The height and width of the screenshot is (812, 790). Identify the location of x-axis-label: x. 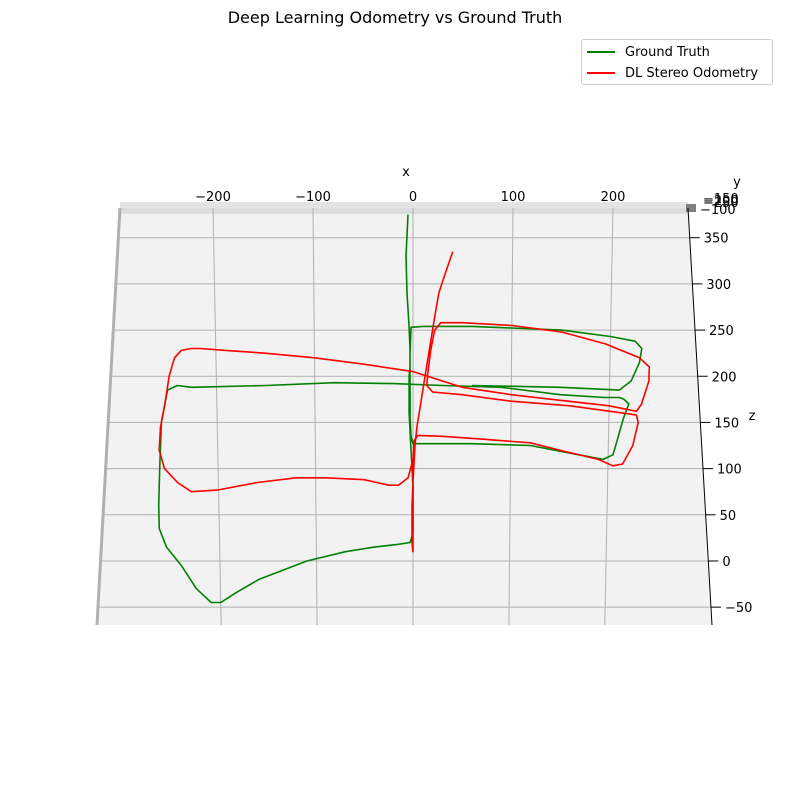
(406, 172).